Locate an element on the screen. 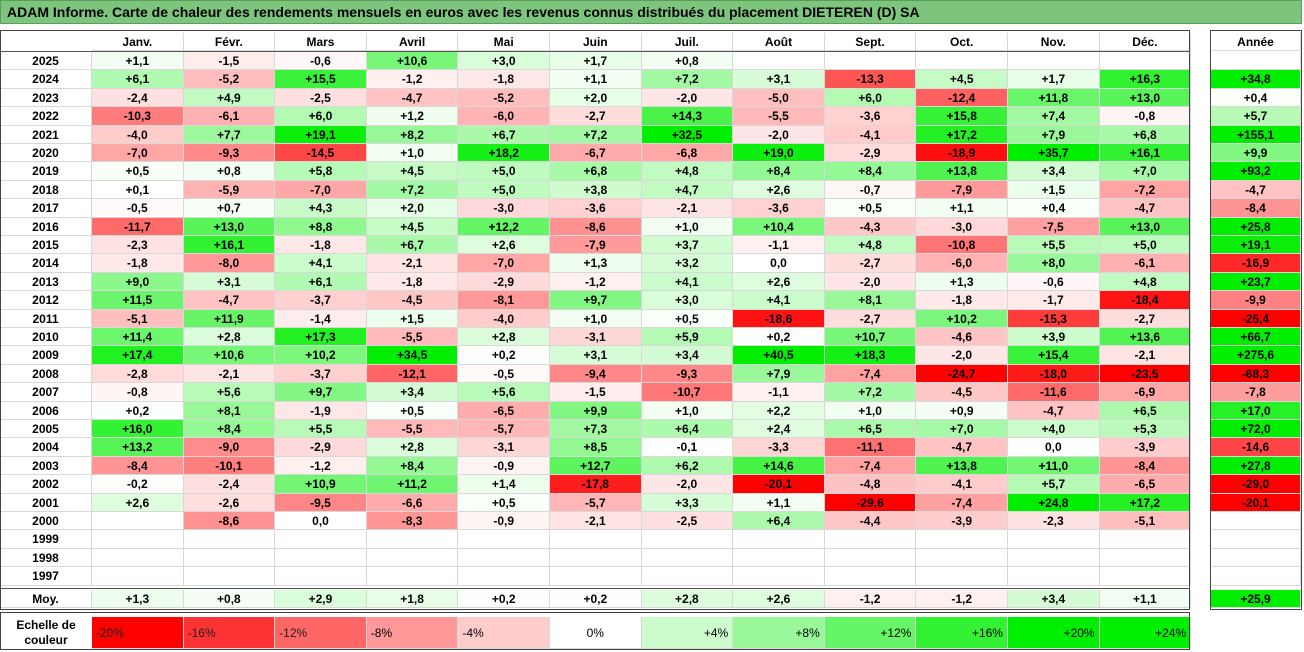  heatmap-cell: +7,9 is located at coordinates (1054, 134).